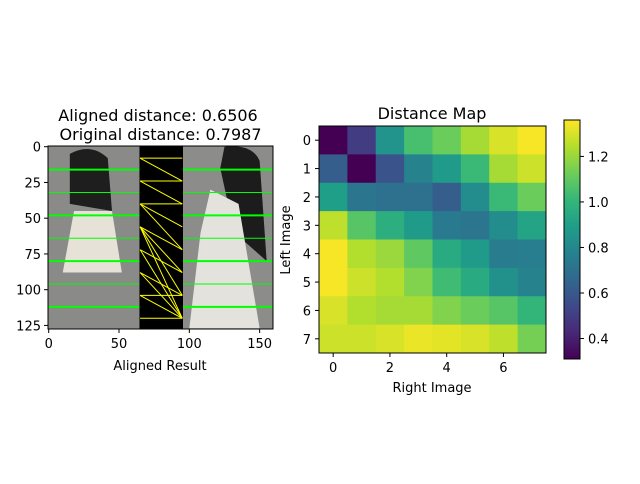 The image size is (640, 484). Describe the element at coordinates (598, 203) in the screenshot. I see `colorbar-tick-label: 1.0` at that location.